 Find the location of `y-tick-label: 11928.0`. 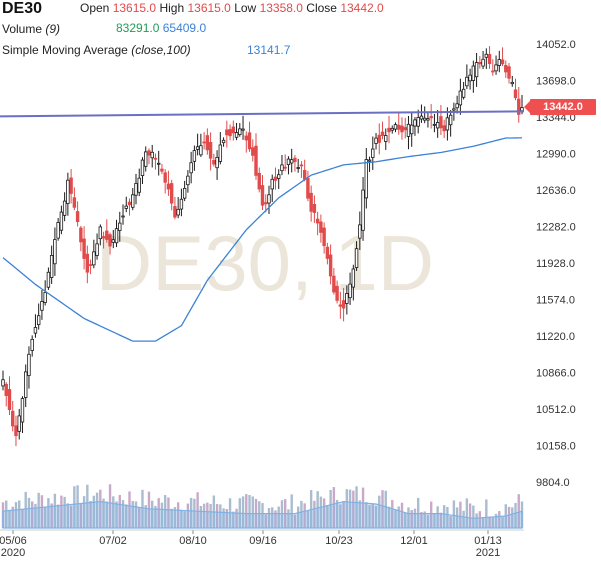

y-tick-label: 11928.0 is located at coordinates (555, 264).